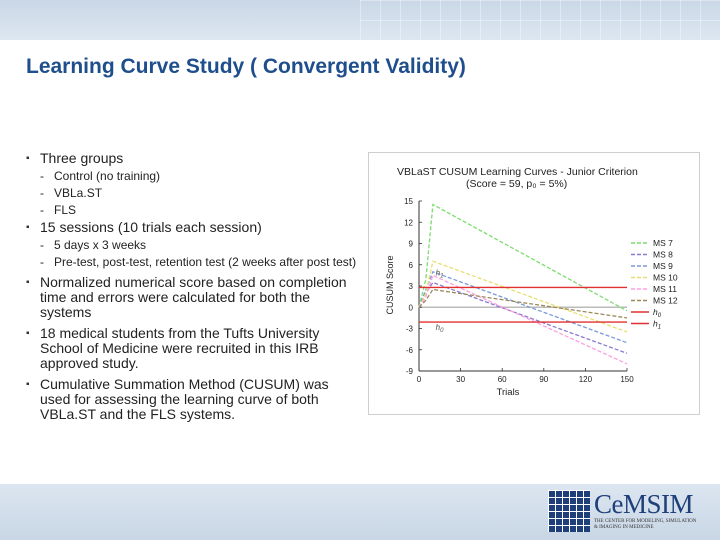 The height and width of the screenshot is (540, 720). I want to click on y-tick-label: 0, so click(411, 307).